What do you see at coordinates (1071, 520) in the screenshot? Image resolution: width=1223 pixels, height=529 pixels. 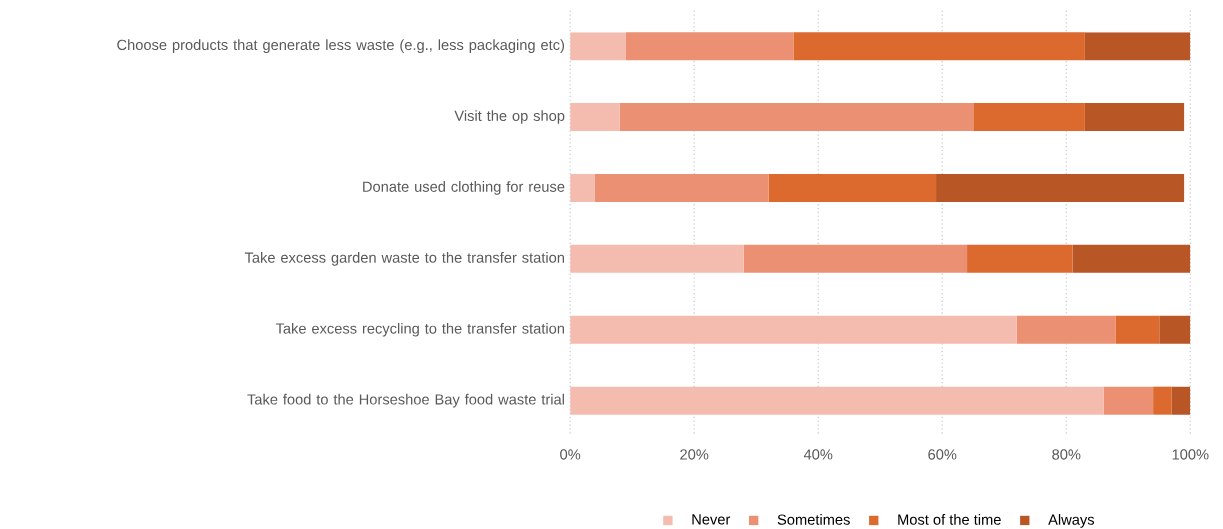 I see `legend-label: Always` at bounding box center [1071, 520].